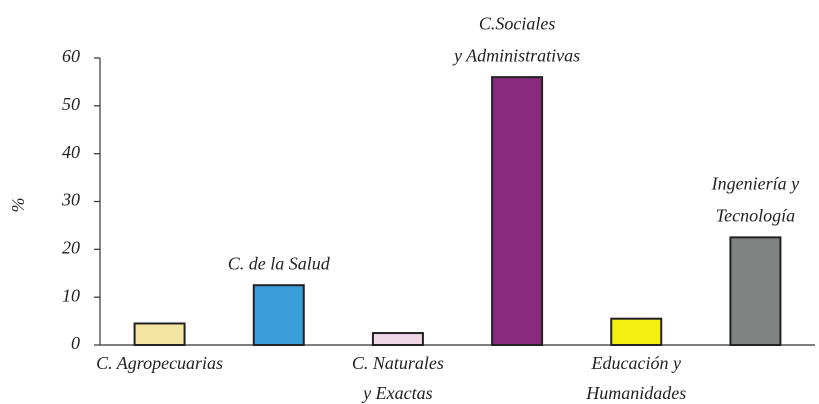 The width and height of the screenshot is (819, 404). Describe the element at coordinates (755, 184) in the screenshot. I see `category-label: Ingeniería y` at that location.